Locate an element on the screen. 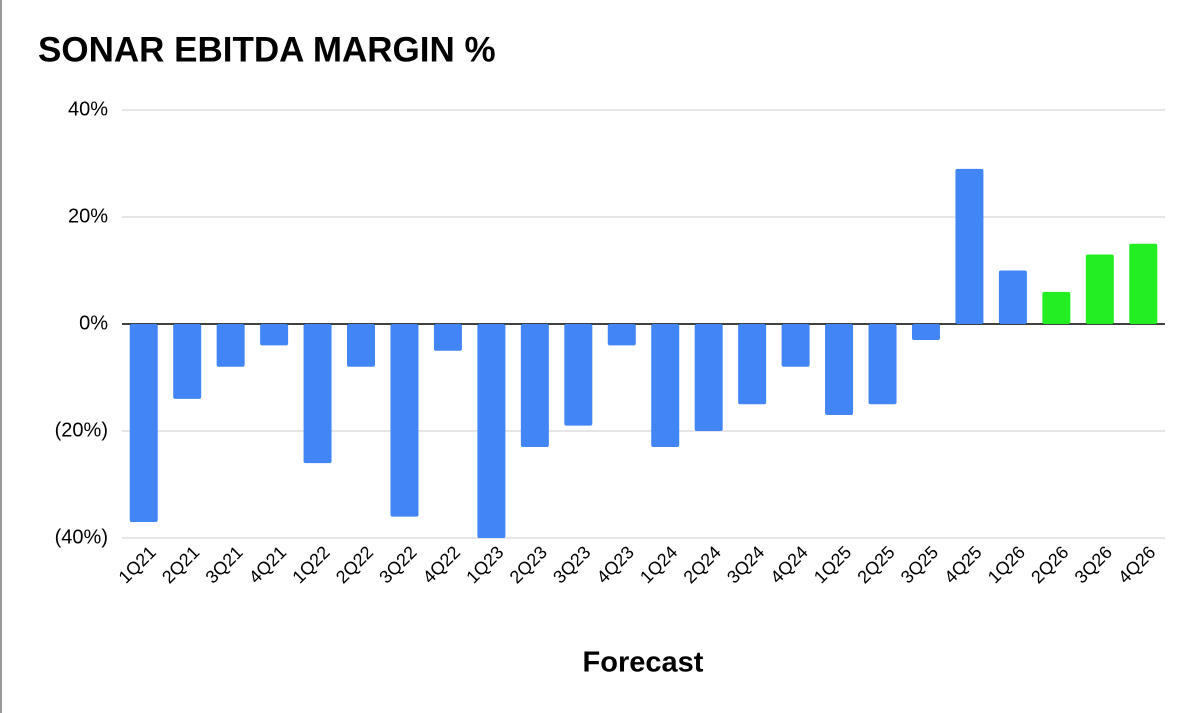 This screenshot has height=713, width=1200. x-tick-label: 3Q22 is located at coordinates (397, 564).